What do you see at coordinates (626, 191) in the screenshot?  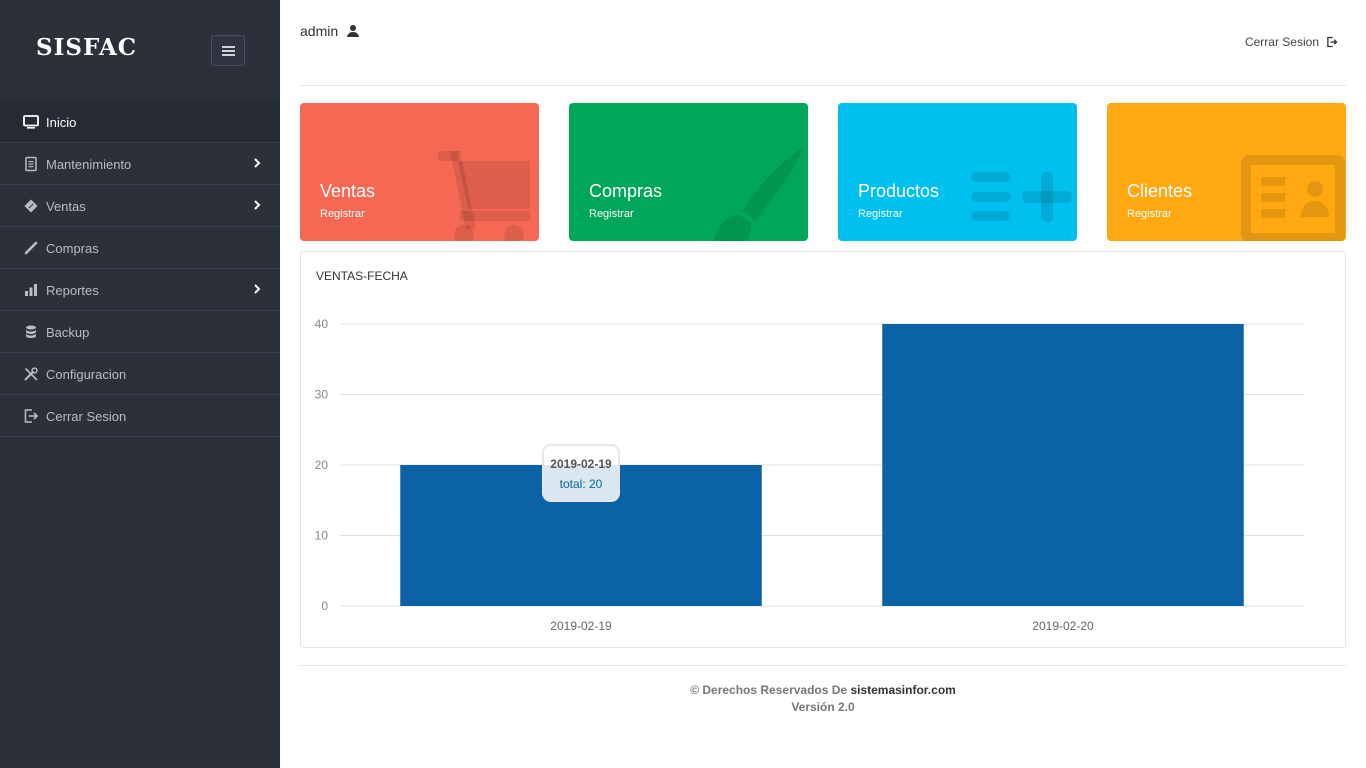 I see `tile-title: Compras` at bounding box center [626, 191].